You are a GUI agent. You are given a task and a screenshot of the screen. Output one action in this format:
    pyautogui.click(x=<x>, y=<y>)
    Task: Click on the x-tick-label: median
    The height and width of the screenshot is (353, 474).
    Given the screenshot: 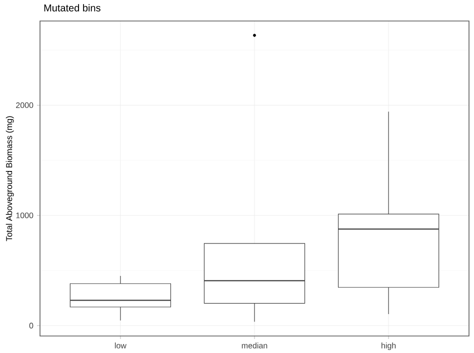 What is the action you would take?
    pyautogui.click(x=255, y=345)
    